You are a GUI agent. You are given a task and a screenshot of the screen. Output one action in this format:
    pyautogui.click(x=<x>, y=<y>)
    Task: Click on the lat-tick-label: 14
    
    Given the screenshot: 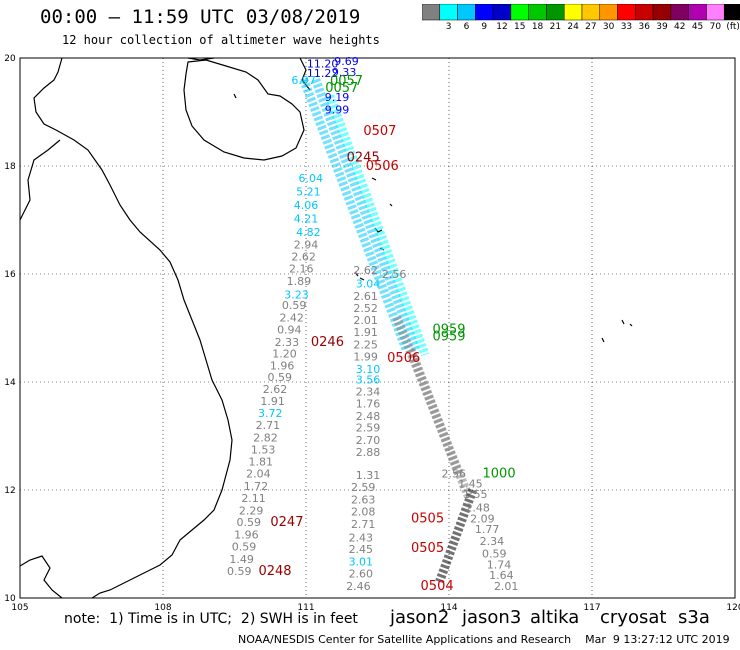 What is the action you would take?
    pyautogui.click(x=10, y=383)
    